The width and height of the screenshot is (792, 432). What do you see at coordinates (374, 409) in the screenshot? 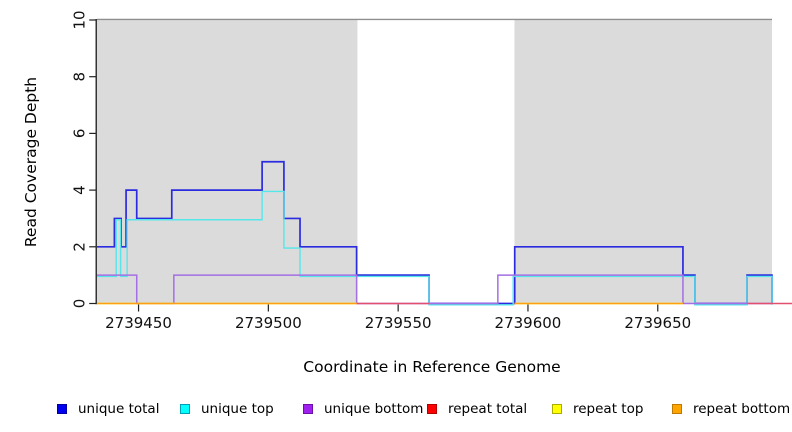
I see `legend-label: unique bottom` at bounding box center [374, 409].